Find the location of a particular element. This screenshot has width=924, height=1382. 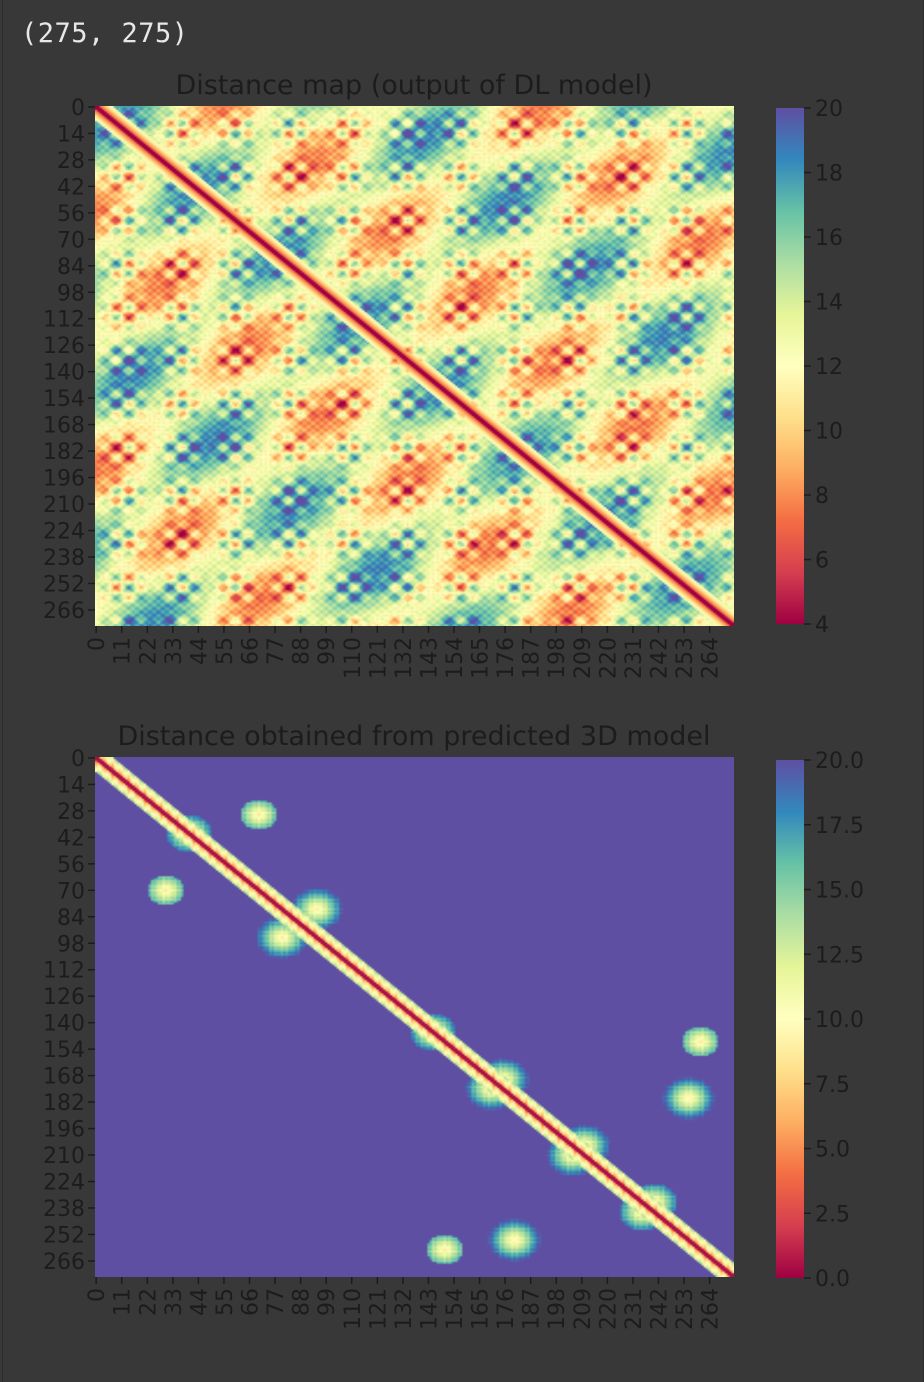

colorbar-tick-label: 7.5 is located at coordinates (832, 1085).